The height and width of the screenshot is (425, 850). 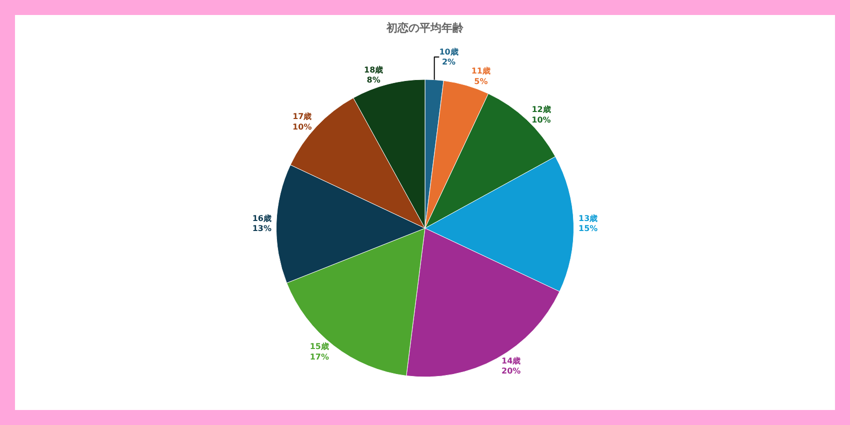 What do you see at coordinates (511, 361) in the screenshot?
I see `slice-label: 14歳` at bounding box center [511, 361].